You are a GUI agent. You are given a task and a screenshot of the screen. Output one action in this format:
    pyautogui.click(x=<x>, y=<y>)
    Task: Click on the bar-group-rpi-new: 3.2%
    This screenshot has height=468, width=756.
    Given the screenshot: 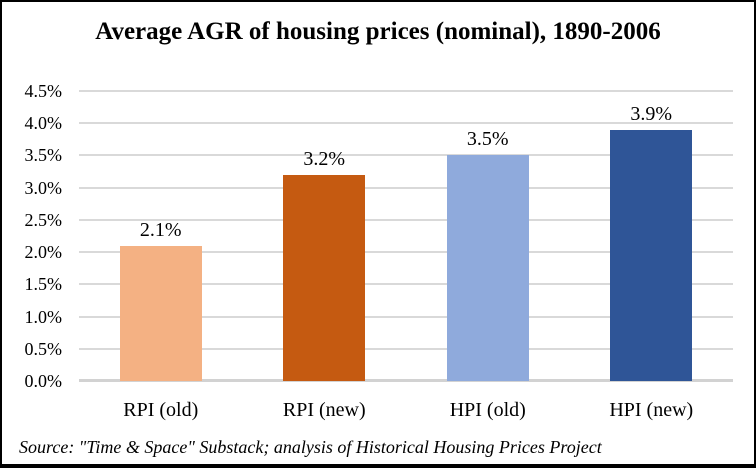 What is the action you would take?
    pyautogui.click(x=325, y=236)
    